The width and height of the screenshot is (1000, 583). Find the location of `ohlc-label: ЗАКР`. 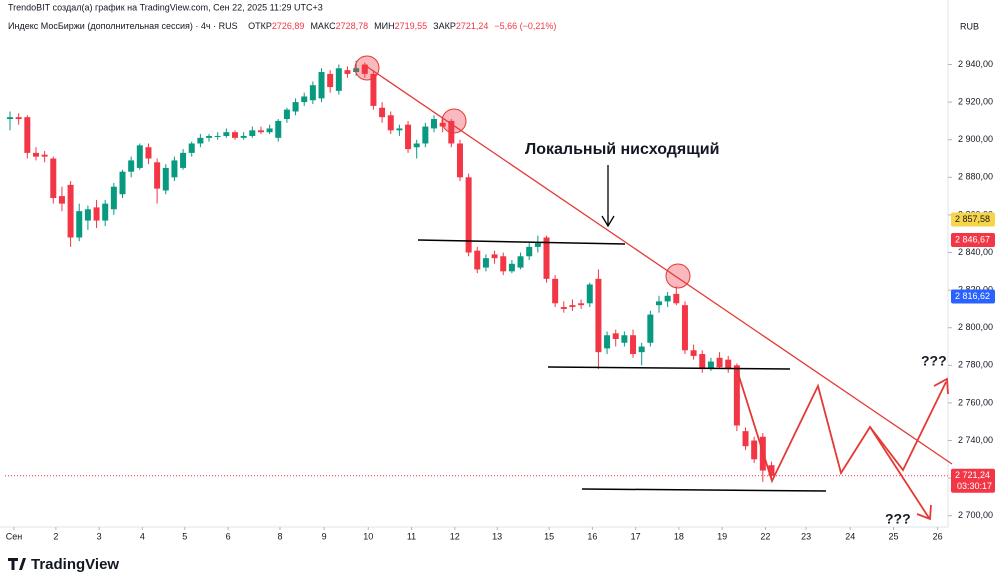

ohlc-label: ЗАКР is located at coordinates (444, 26).